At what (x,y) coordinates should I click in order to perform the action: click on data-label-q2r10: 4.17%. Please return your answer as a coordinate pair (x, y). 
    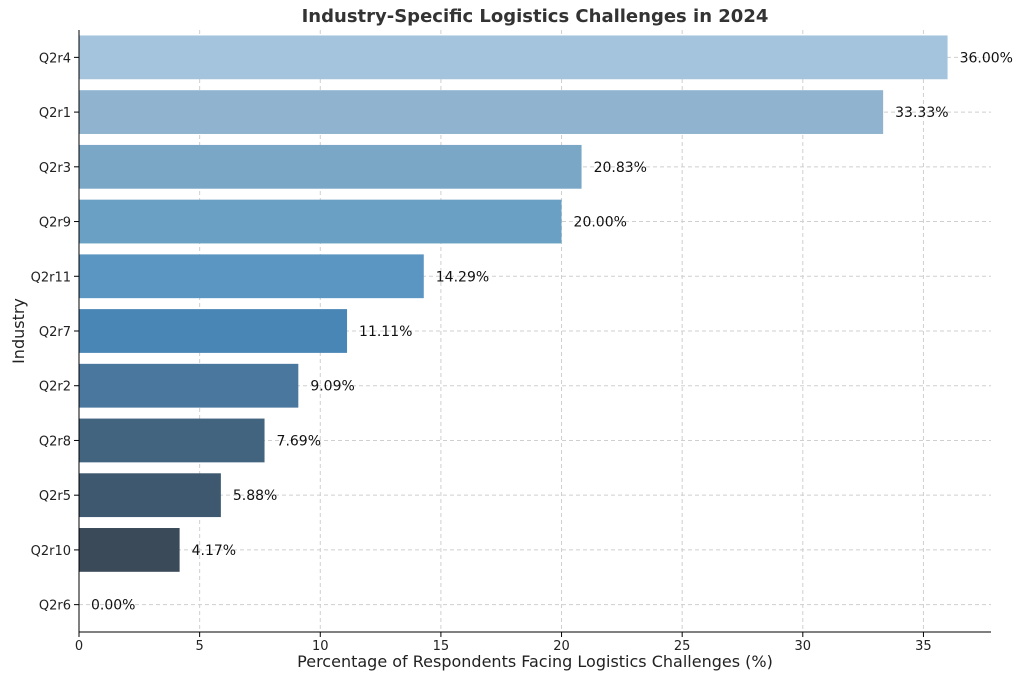
    Looking at the image, I should click on (214, 551).